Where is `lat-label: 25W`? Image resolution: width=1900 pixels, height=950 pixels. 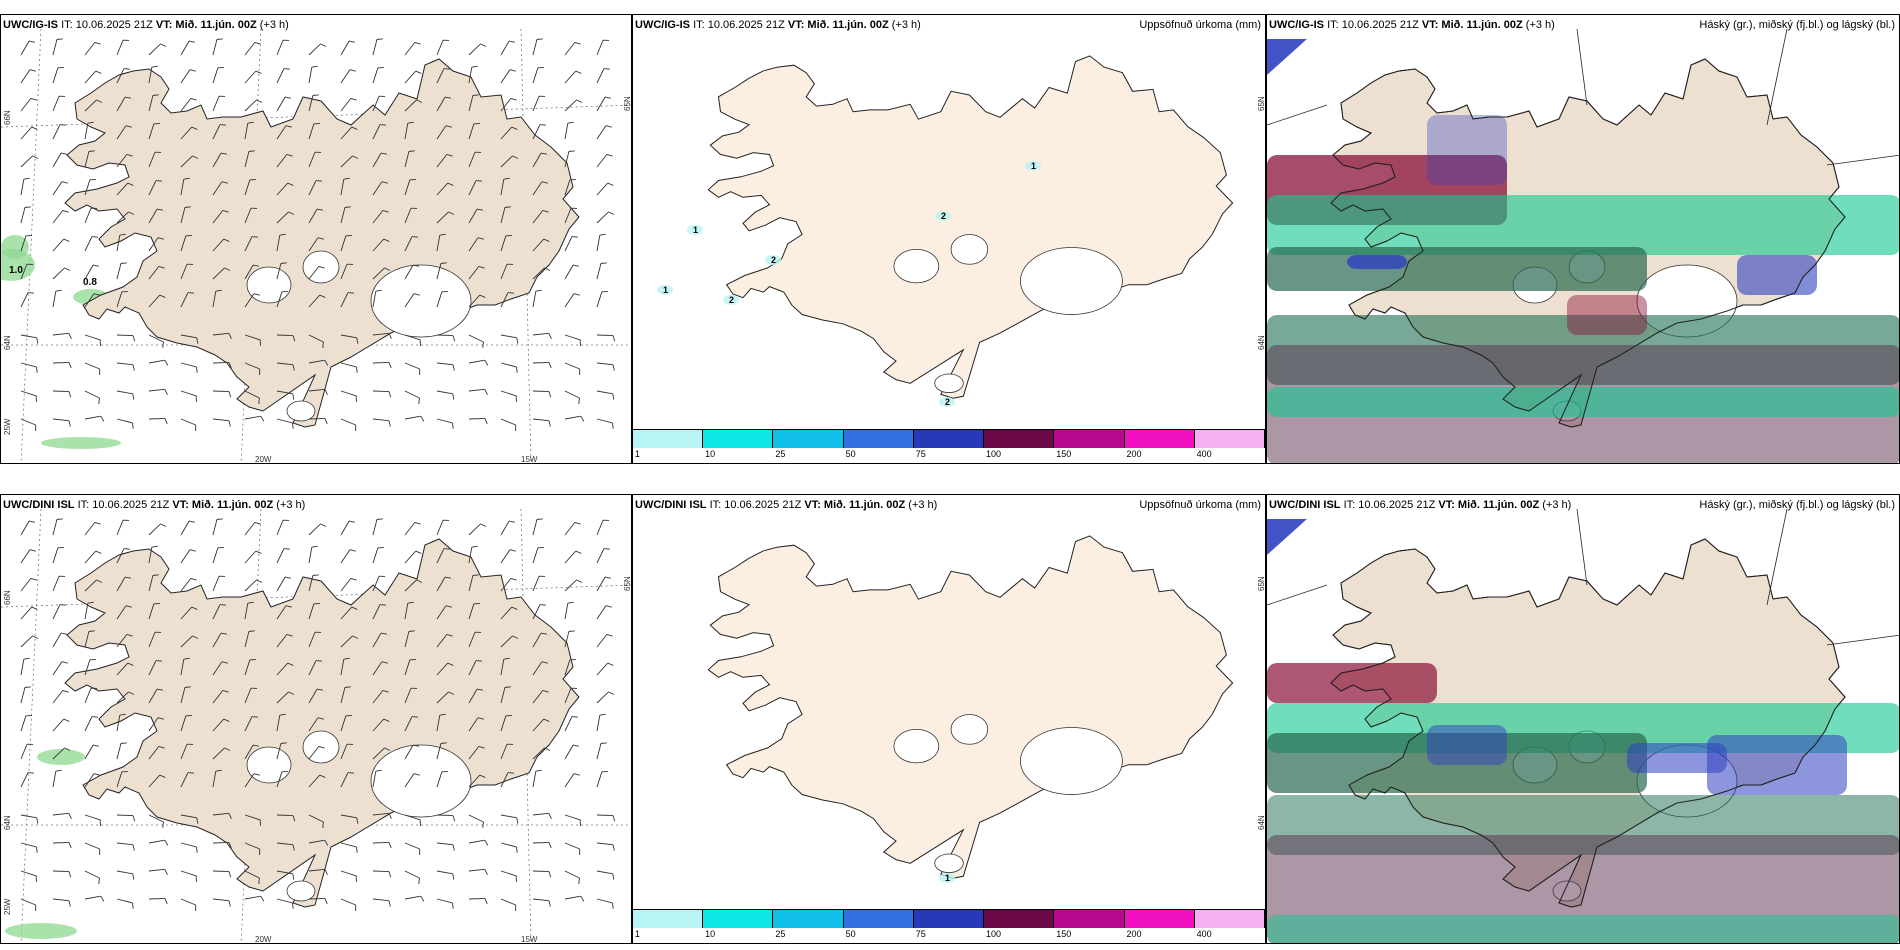 lat-label: 25W is located at coordinates (7, 906).